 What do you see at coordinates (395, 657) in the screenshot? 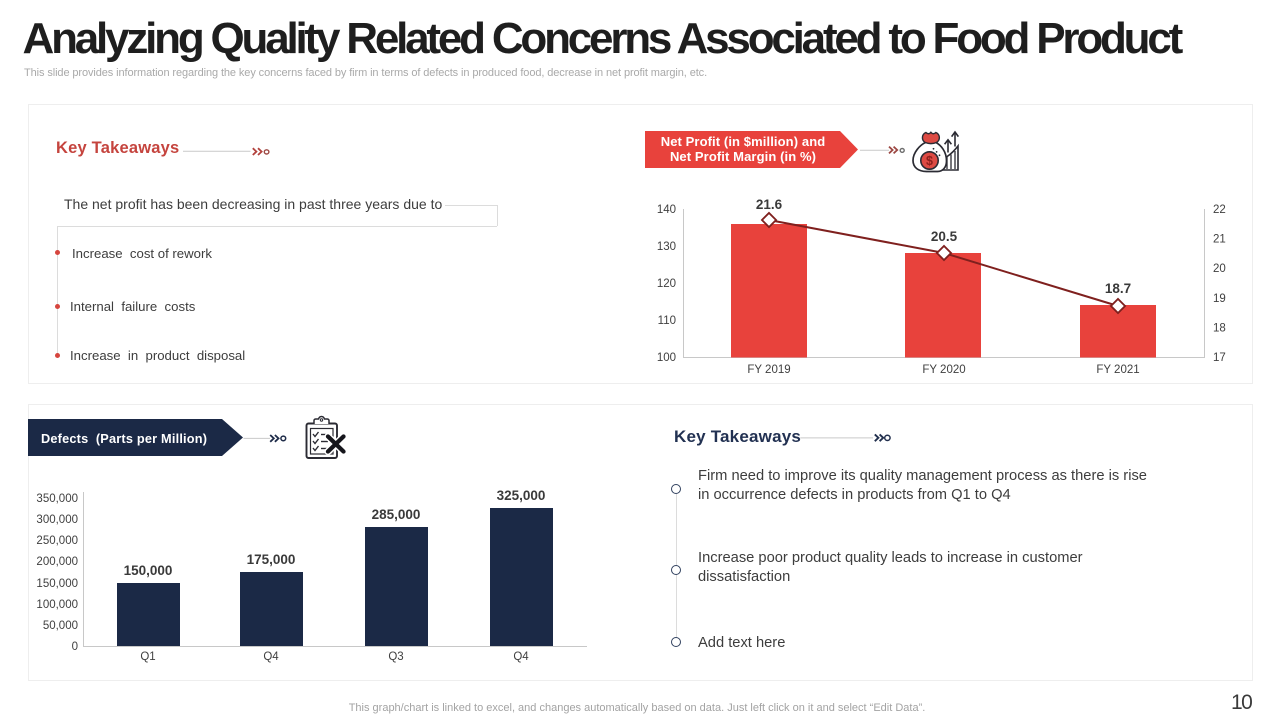
I see `svg-text: Q3` at bounding box center [395, 657].